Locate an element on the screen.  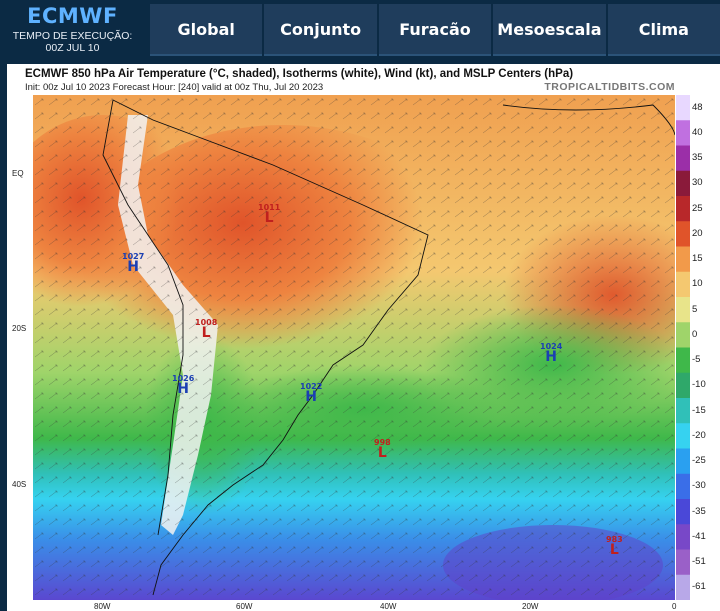
colorbar-tick-label: -25 is located at coordinates (699, 461).